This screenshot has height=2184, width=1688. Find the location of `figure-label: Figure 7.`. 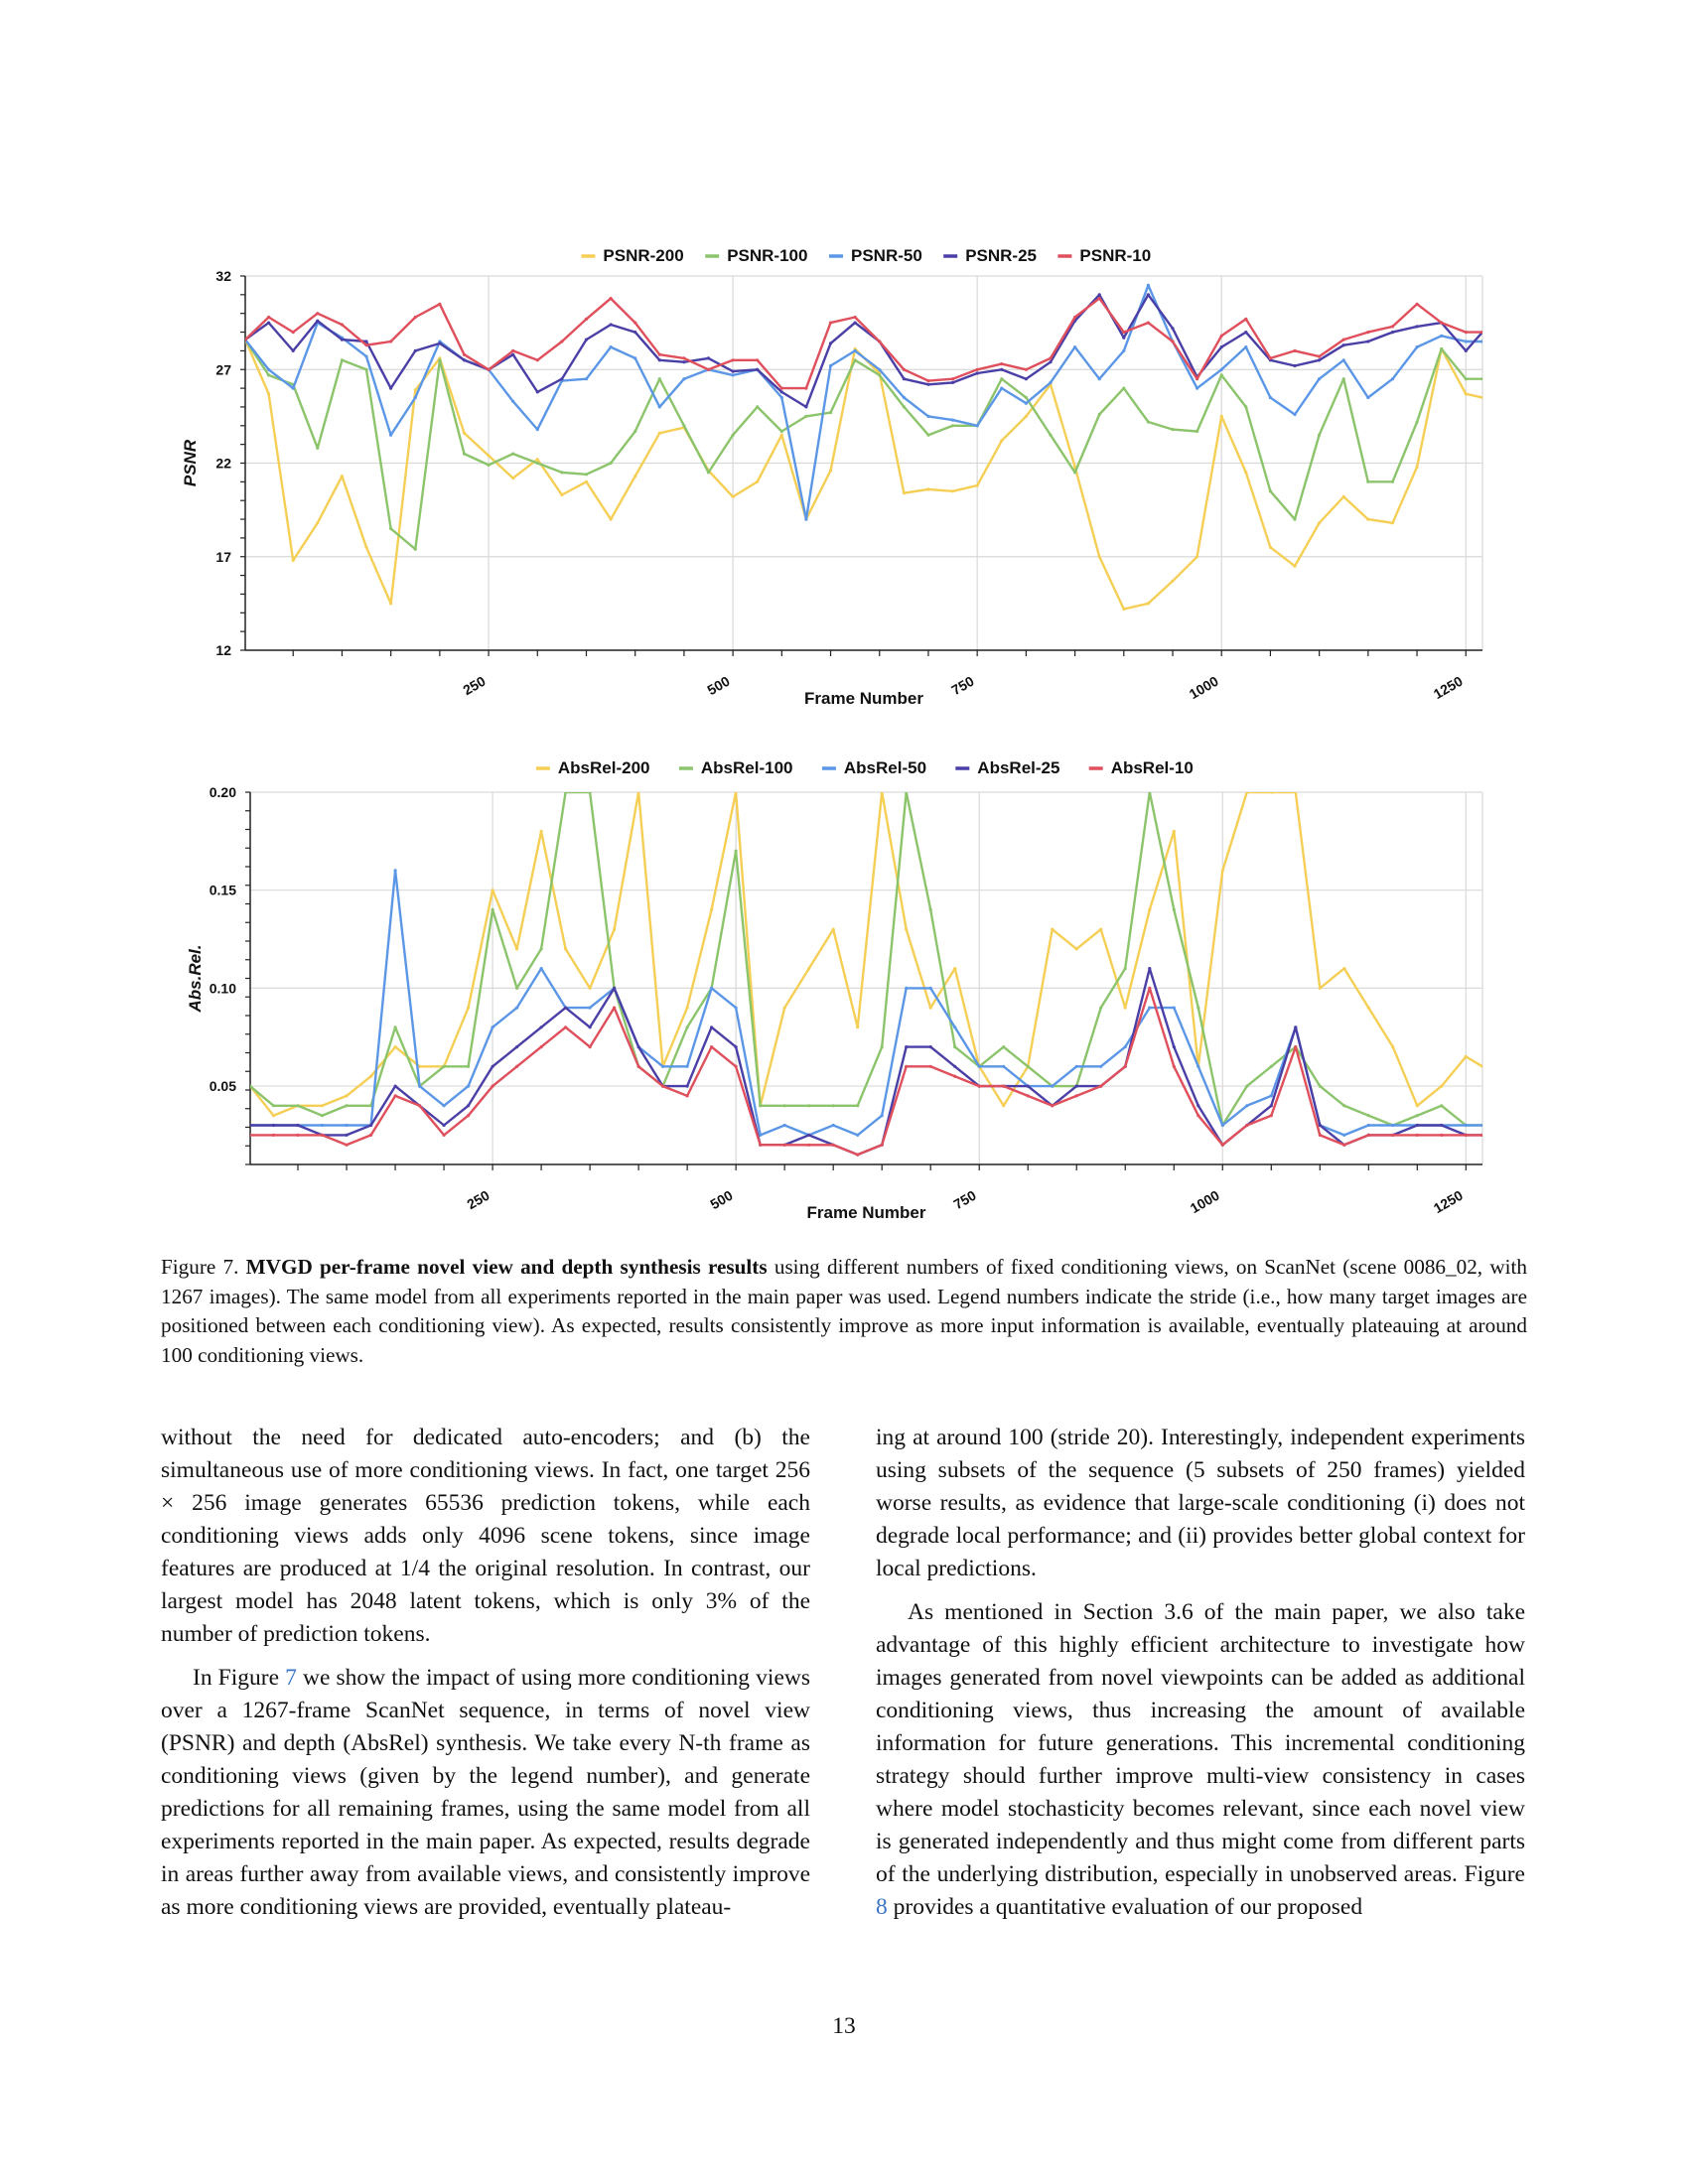

figure-label: Figure 7. is located at coordinates (200, 1267).